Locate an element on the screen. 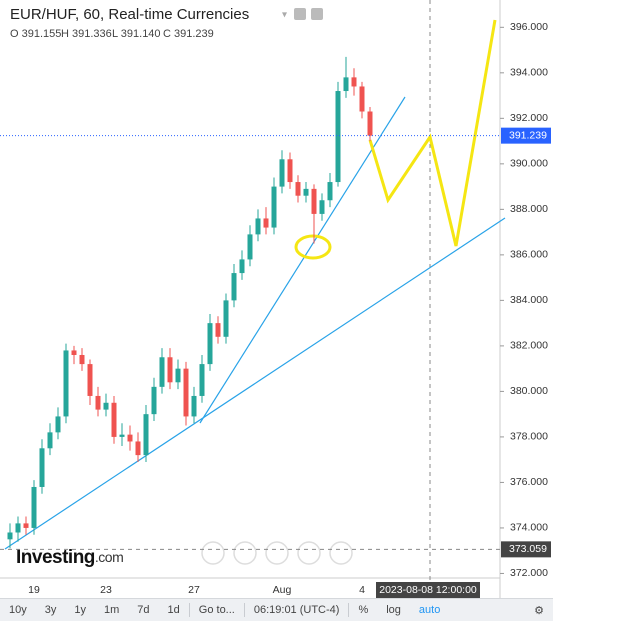 The image size is (640, 624). crosshair-x-label: 2023-08-08 12:00:00 is located at coordinates (428, 590).